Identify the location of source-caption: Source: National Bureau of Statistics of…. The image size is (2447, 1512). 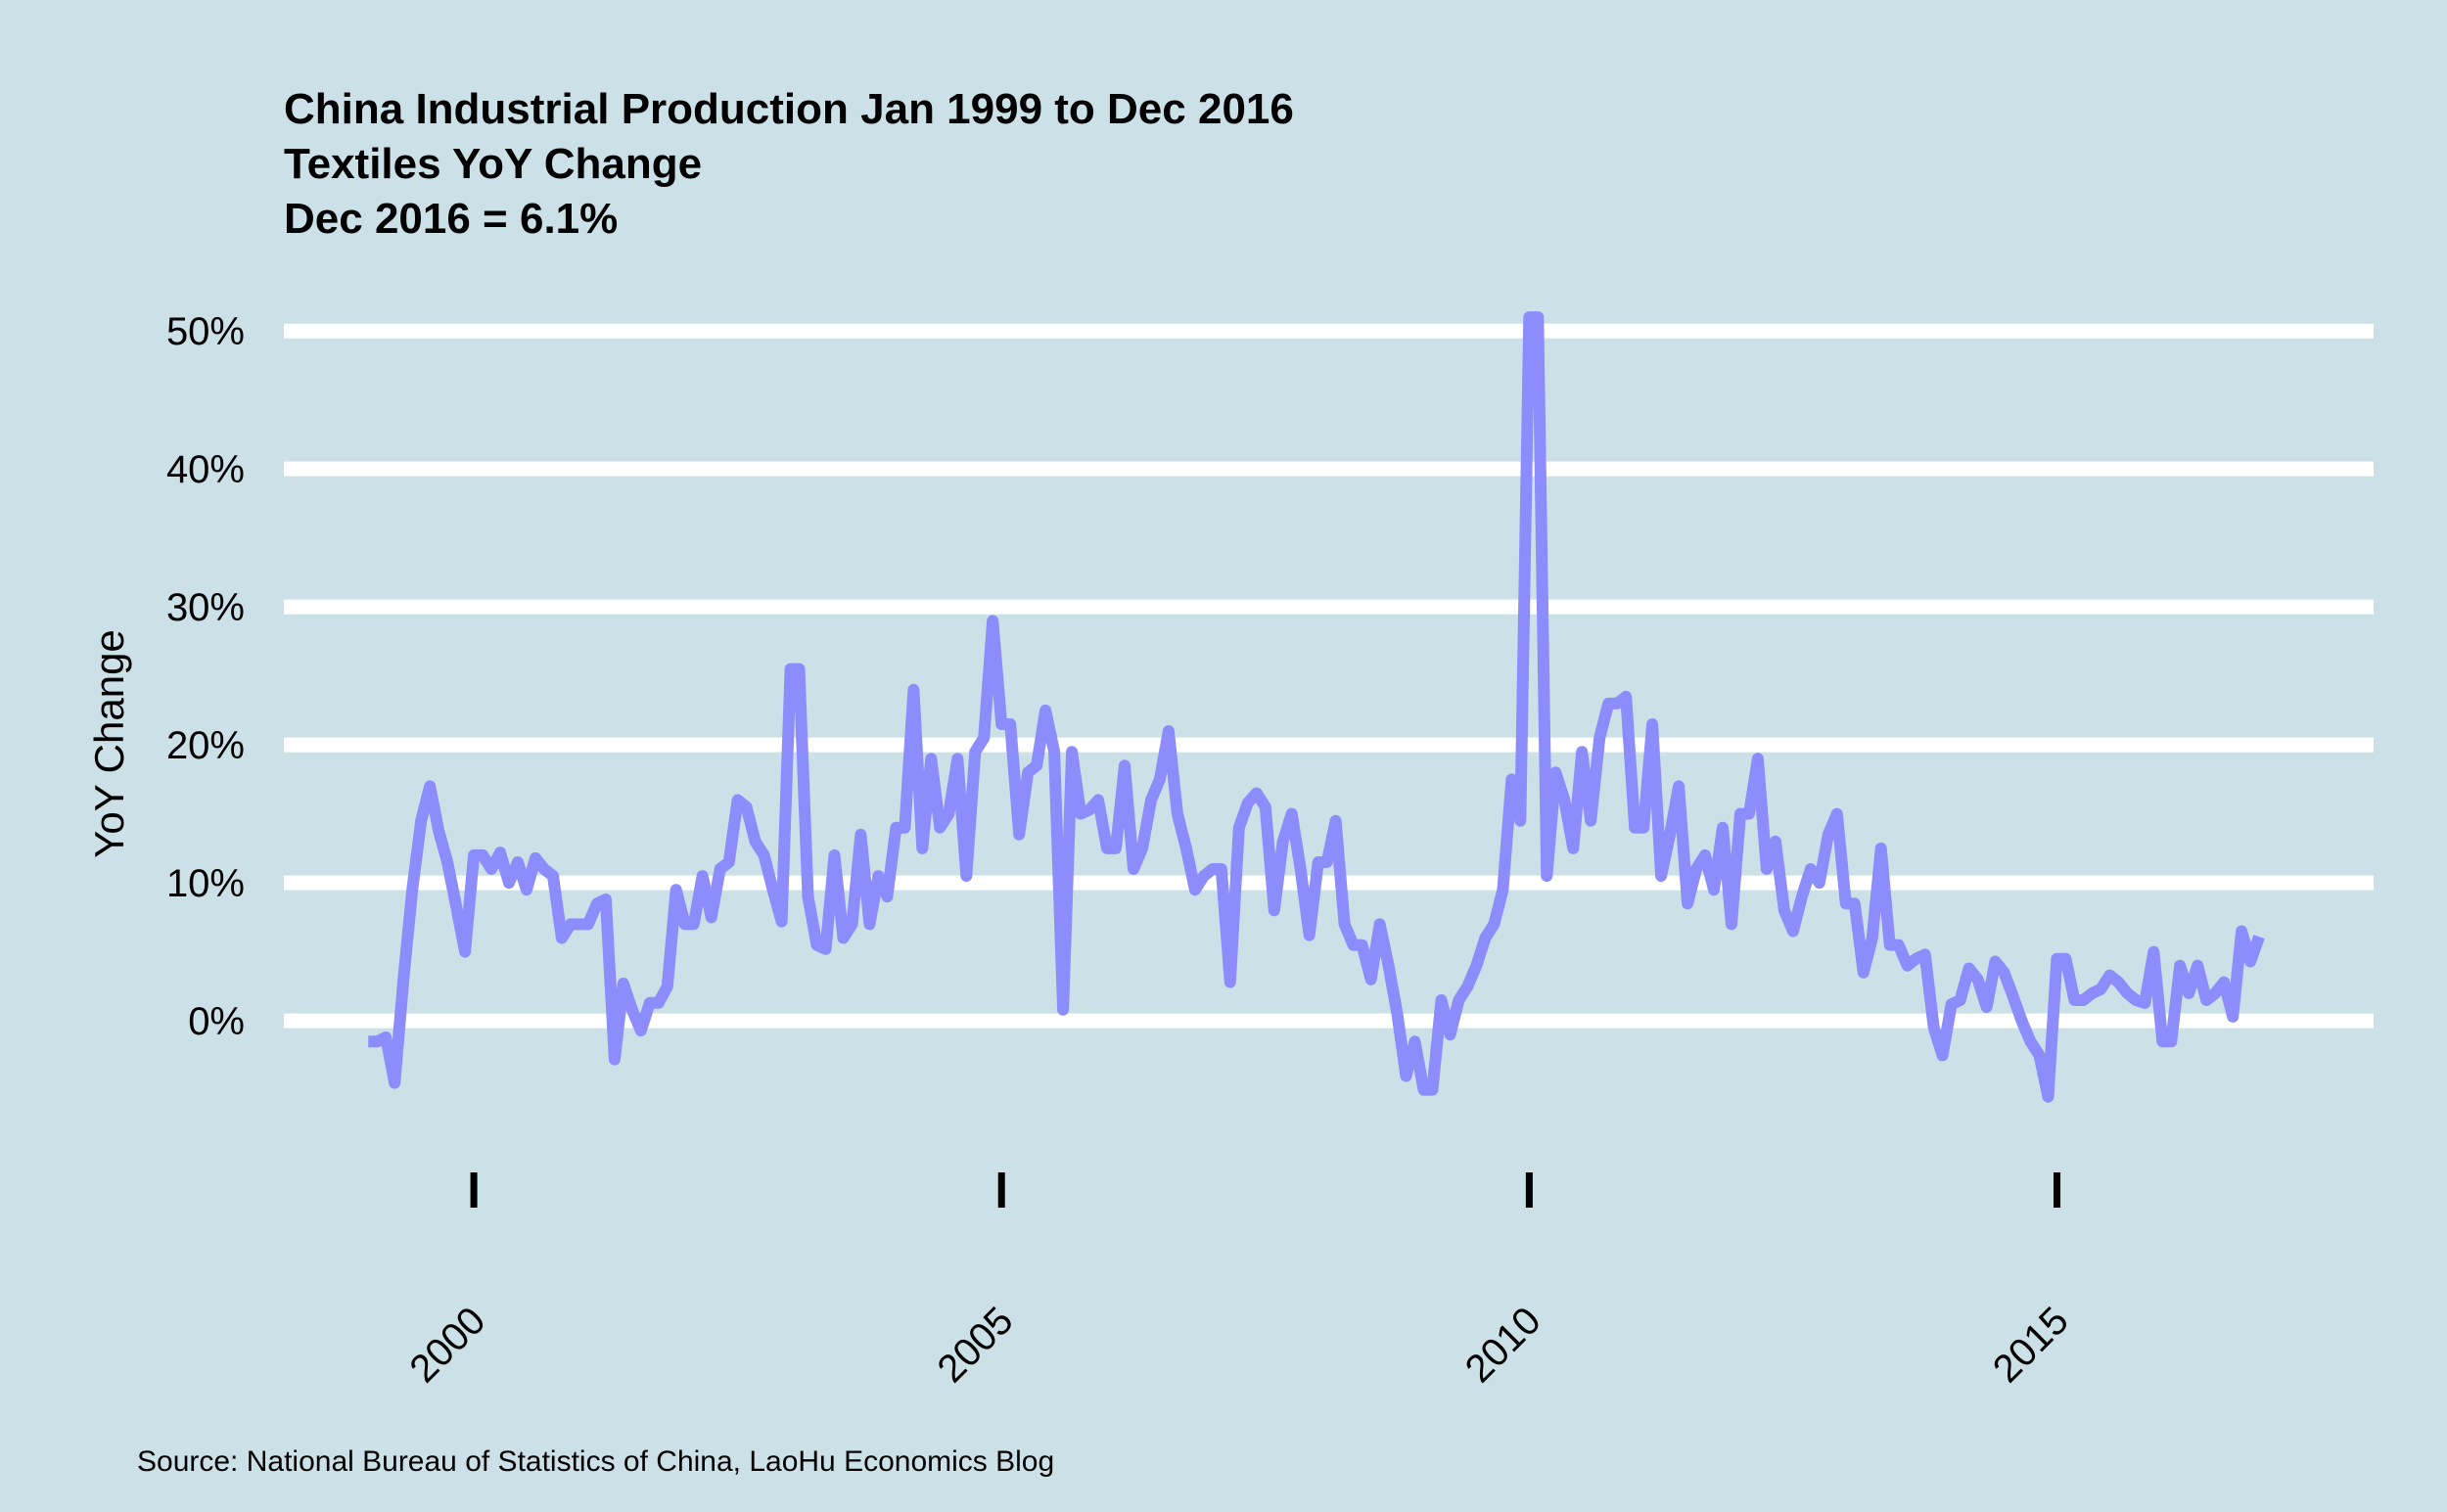
(595, 1461).